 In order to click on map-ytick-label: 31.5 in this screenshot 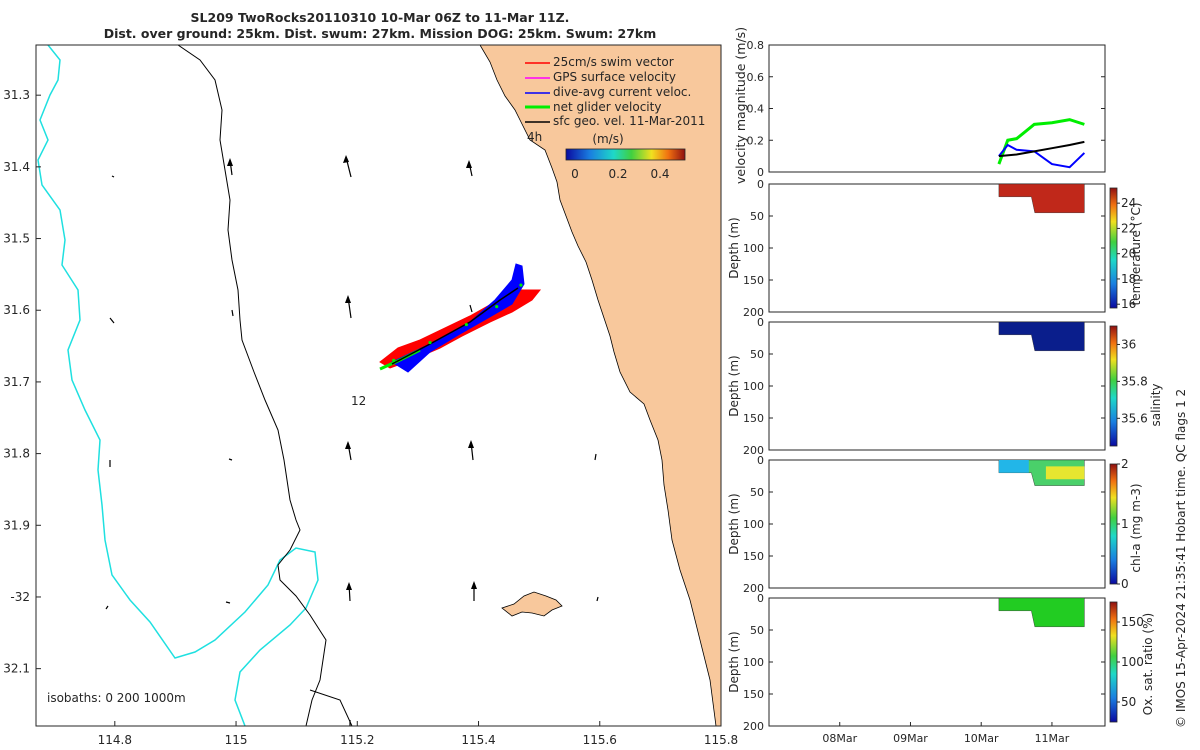, I will do `click(16, 239)`.